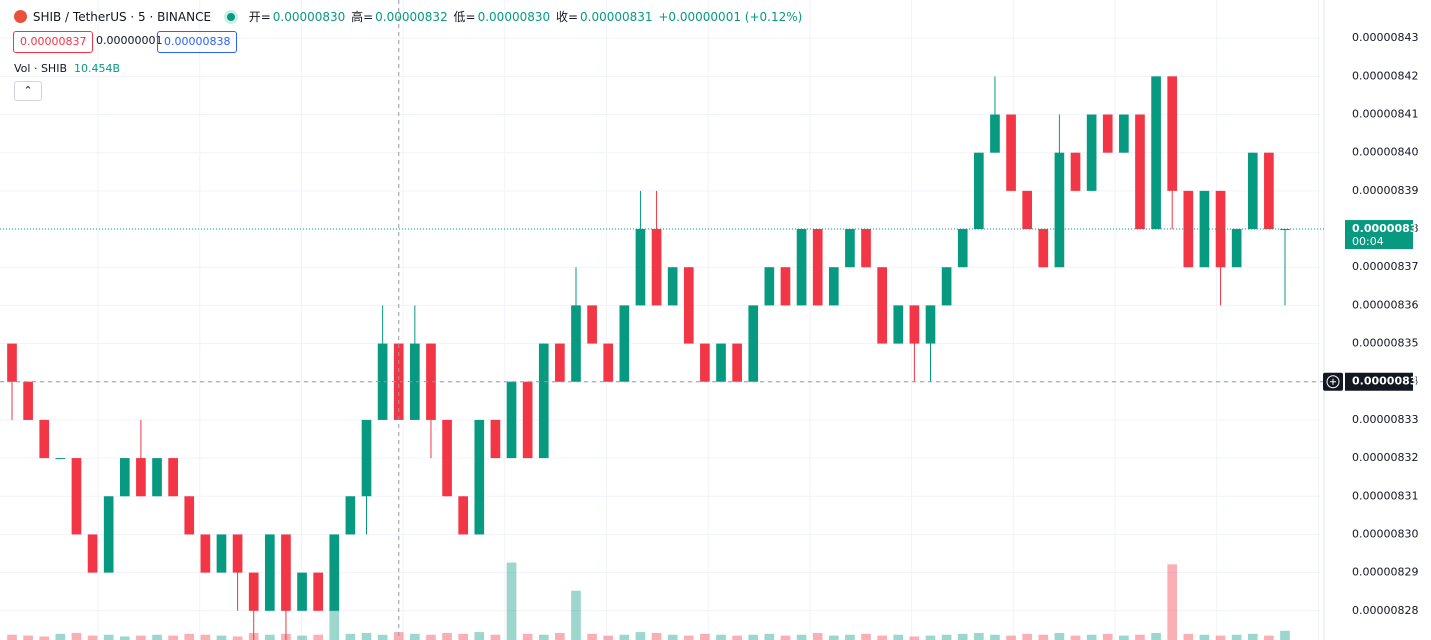 The height and width of the screenshot is (640, 1431). I want to click on buy-box: 0.00000838, so click(197, 42).